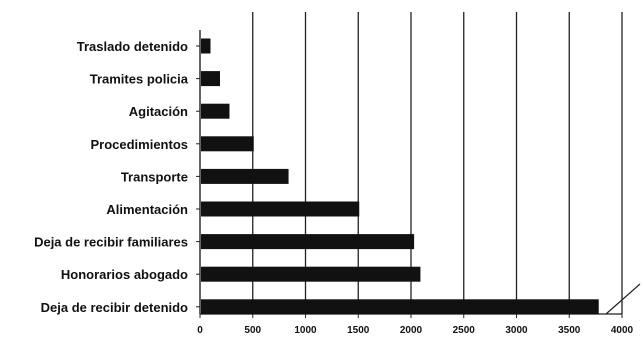 The image size is (642, 343). Describe the element at coordinates (132, 46) in the screenshot. I see `category-label: Traslado detenido` at that location.